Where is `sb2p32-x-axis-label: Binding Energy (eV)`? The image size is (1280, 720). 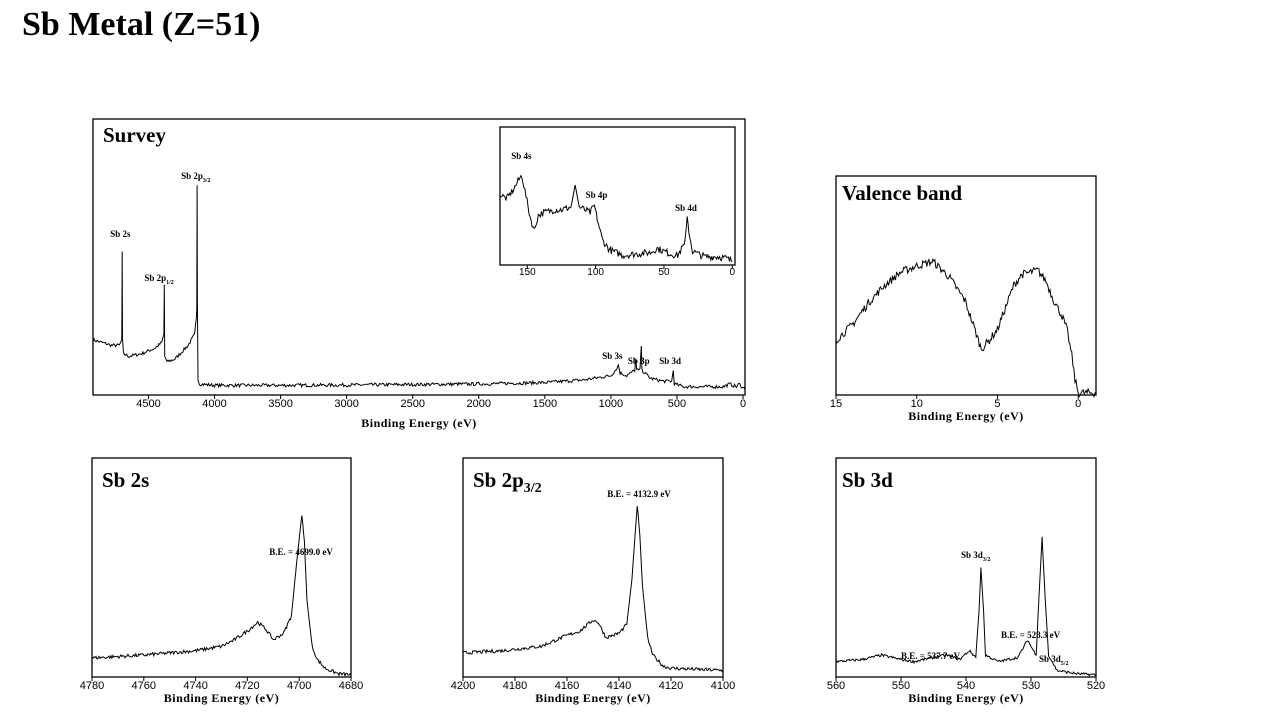
sb2p32-x-axis-label: Binding Energy (eV) is located at coordinates (593, 698).